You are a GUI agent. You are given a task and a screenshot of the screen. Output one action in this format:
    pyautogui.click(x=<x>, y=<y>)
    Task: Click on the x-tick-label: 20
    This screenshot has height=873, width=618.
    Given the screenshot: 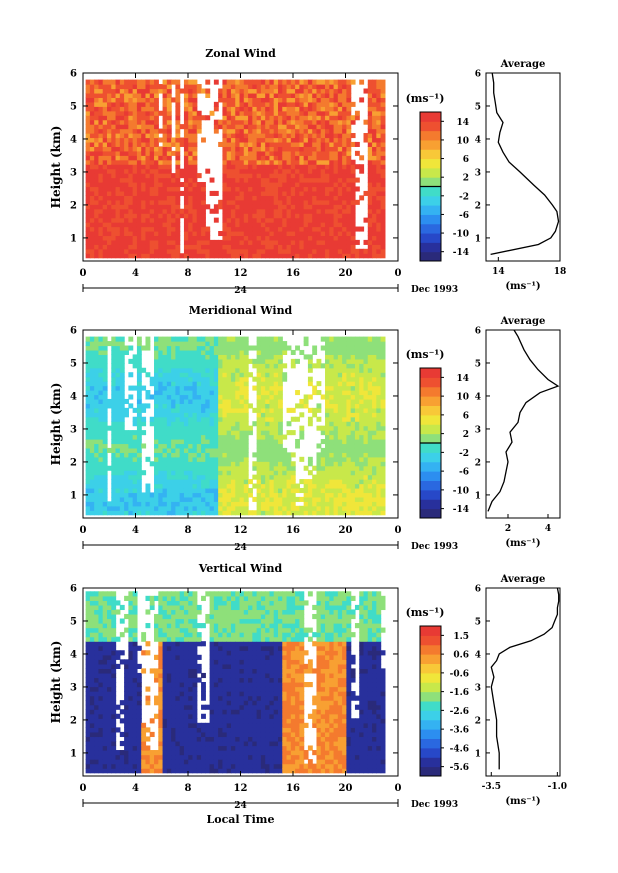 What is the action you would take?
    pyautogui.click(x=346, y=530)
    